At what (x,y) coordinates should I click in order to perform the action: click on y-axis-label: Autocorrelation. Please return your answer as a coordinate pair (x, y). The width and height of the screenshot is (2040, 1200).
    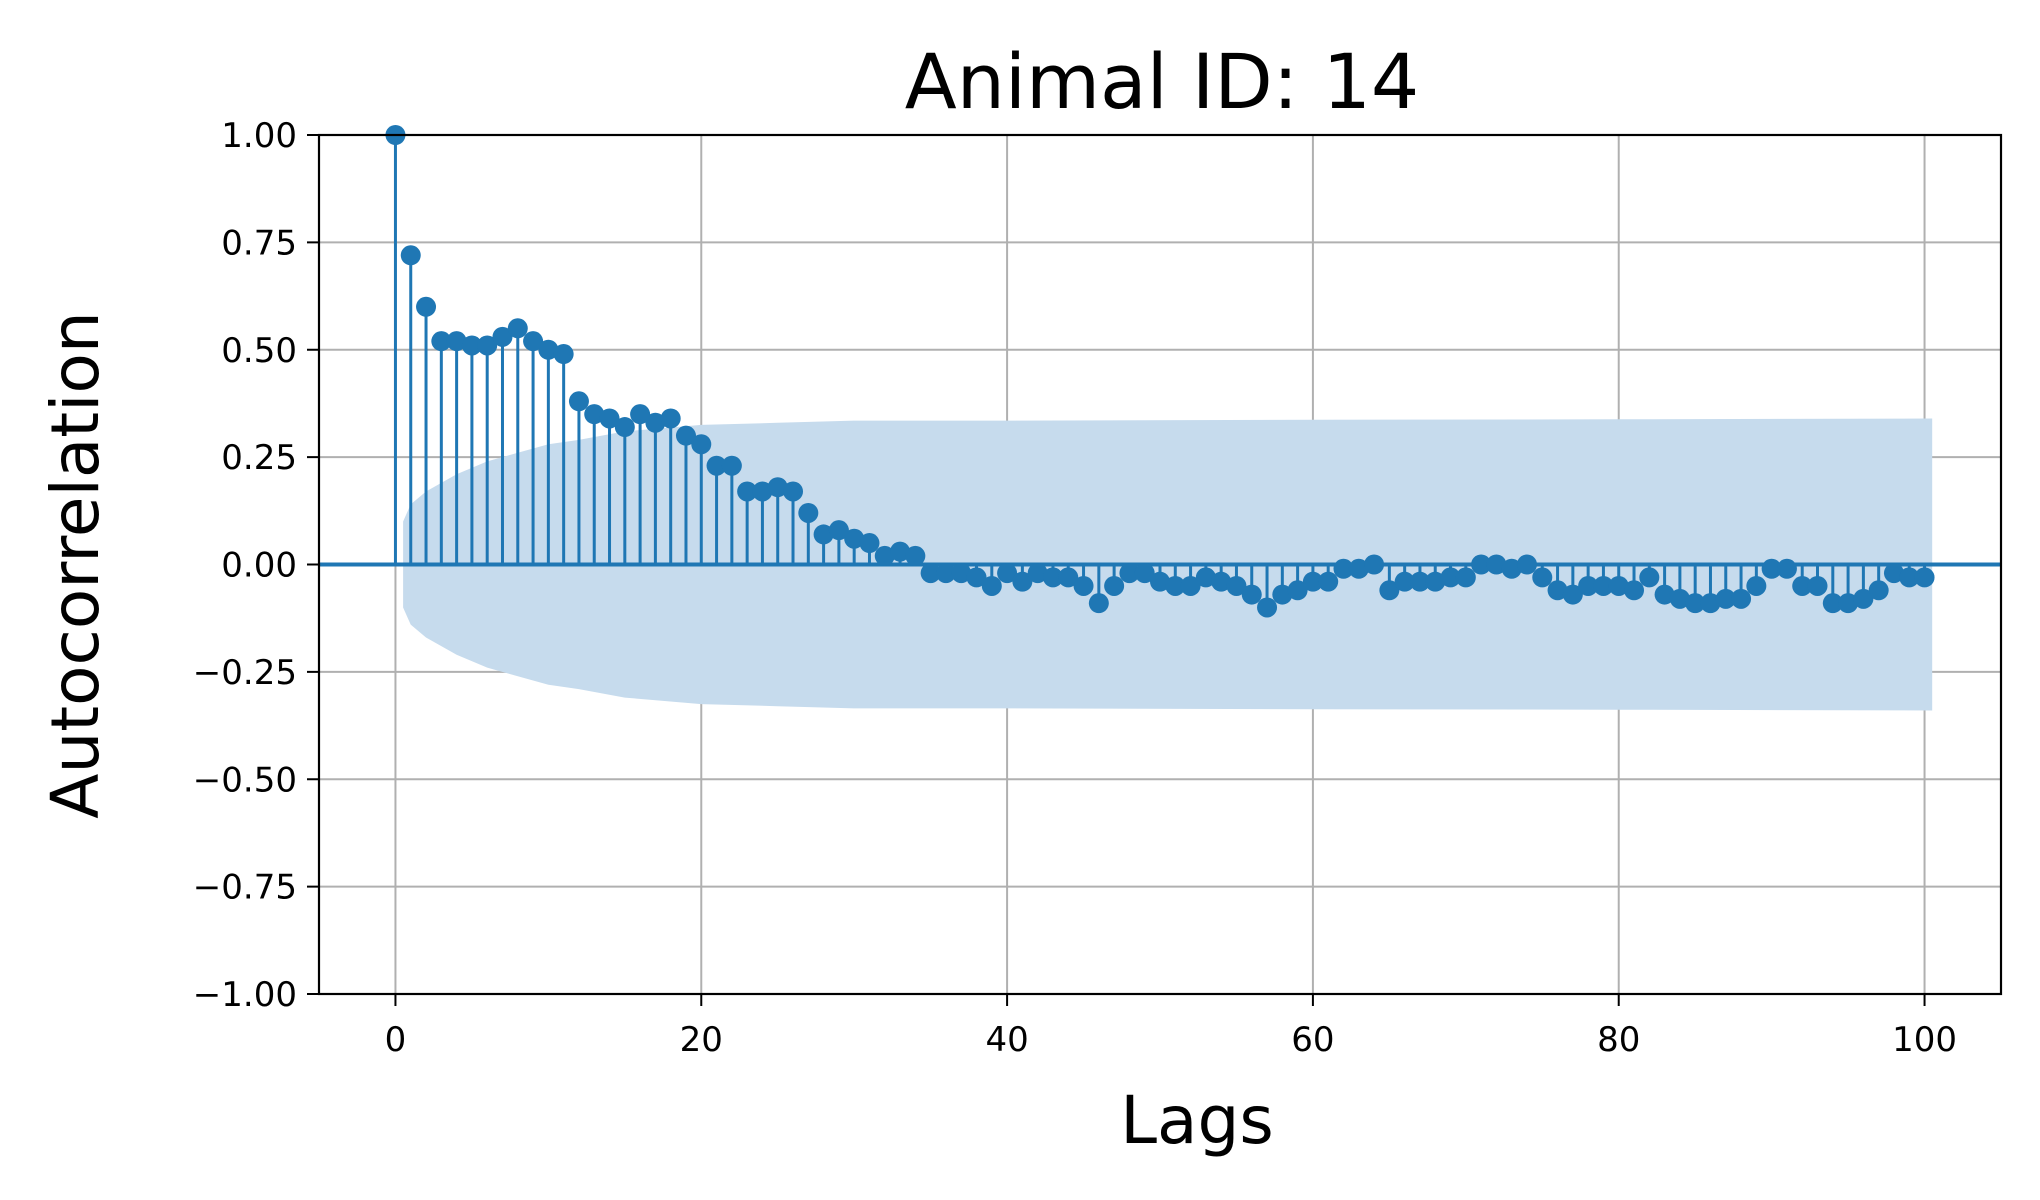
    Looking at the image, I should click on (75, 564).